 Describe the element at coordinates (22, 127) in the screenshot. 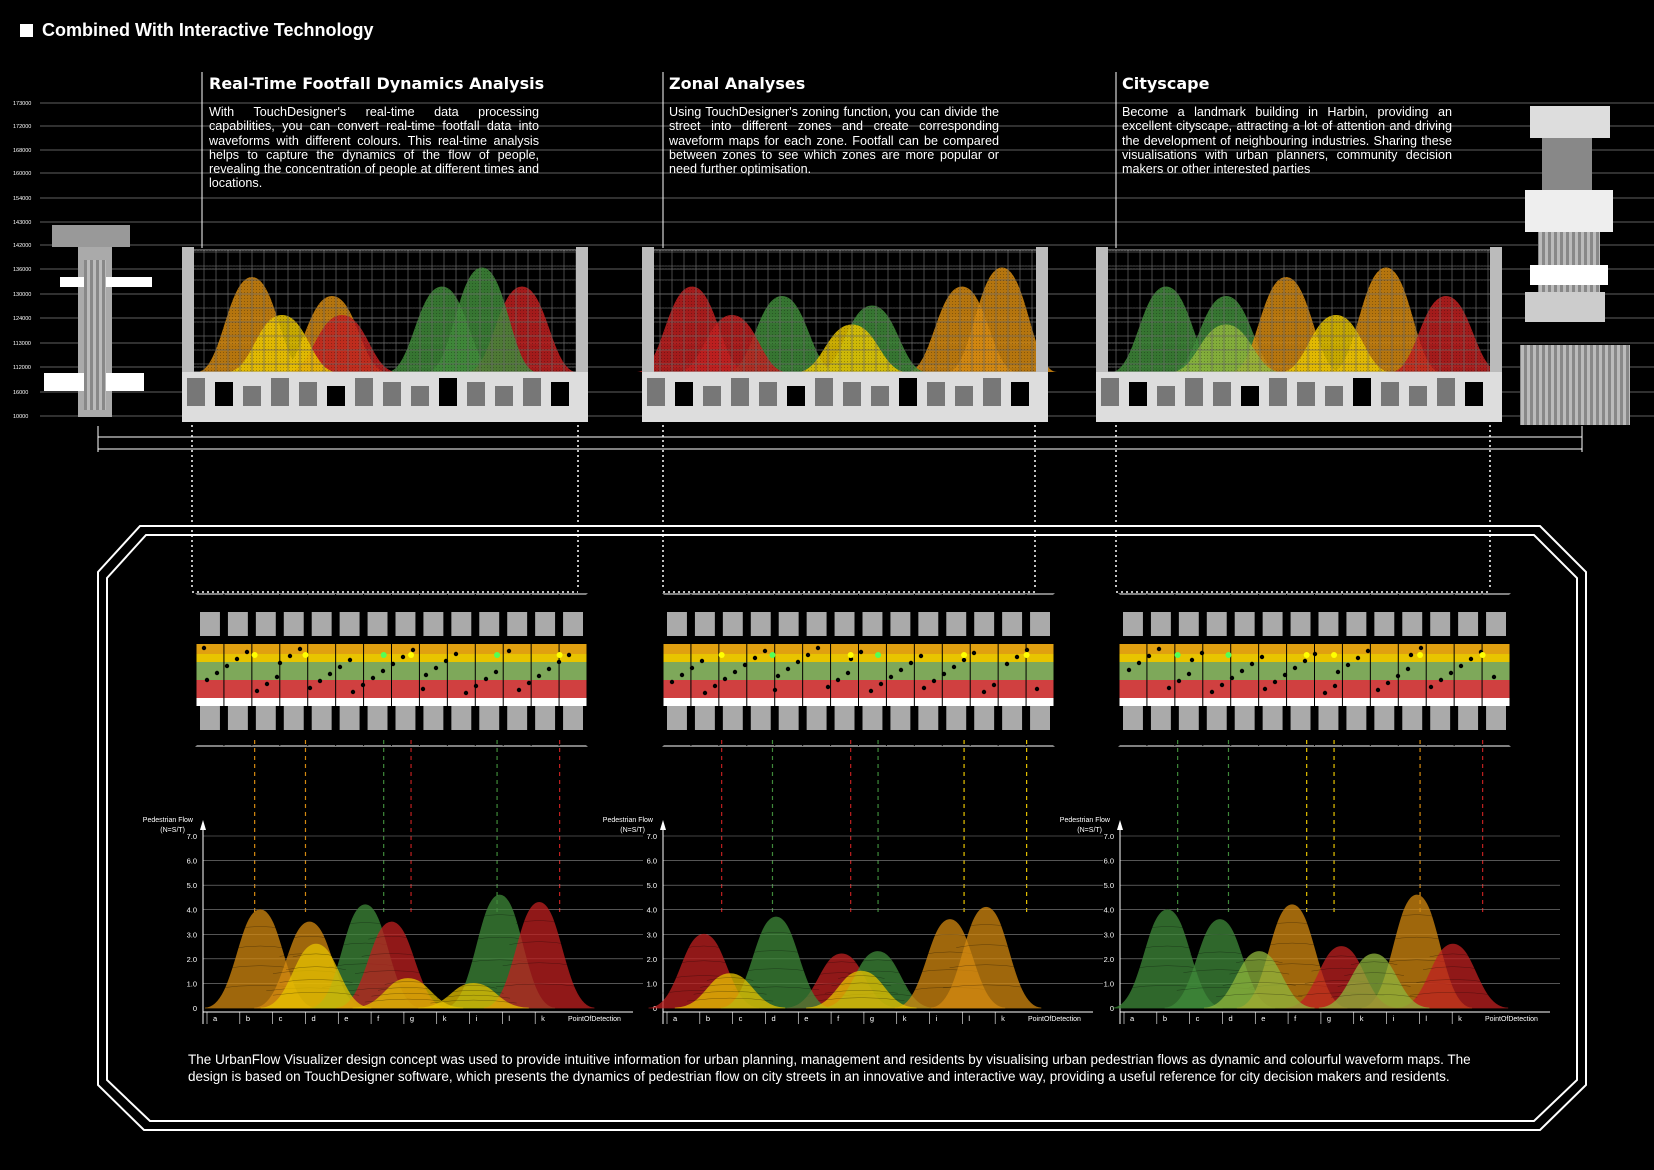

I see `level-label: 172000` at that location.